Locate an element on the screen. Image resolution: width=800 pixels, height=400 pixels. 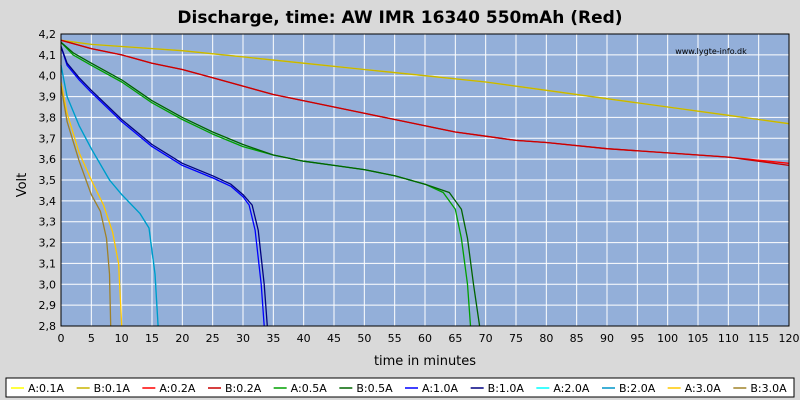
legend-label: A:0.1A is located at coordinates (46, 388).